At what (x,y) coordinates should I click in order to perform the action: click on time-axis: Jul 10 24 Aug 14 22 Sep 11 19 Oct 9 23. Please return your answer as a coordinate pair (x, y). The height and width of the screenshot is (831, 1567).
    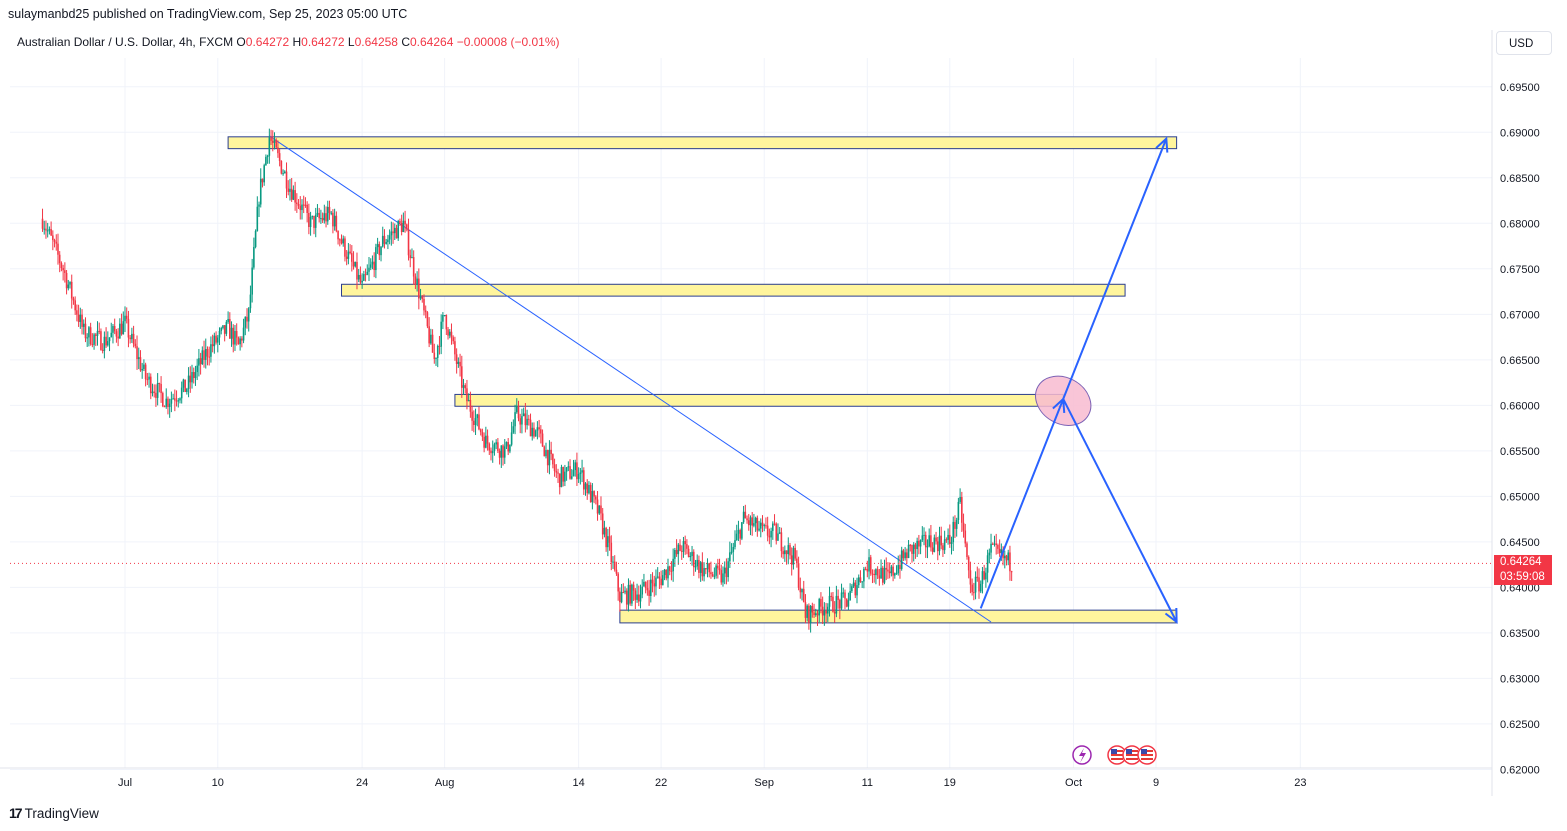
    Looking at the image, I should click on (712, 783).